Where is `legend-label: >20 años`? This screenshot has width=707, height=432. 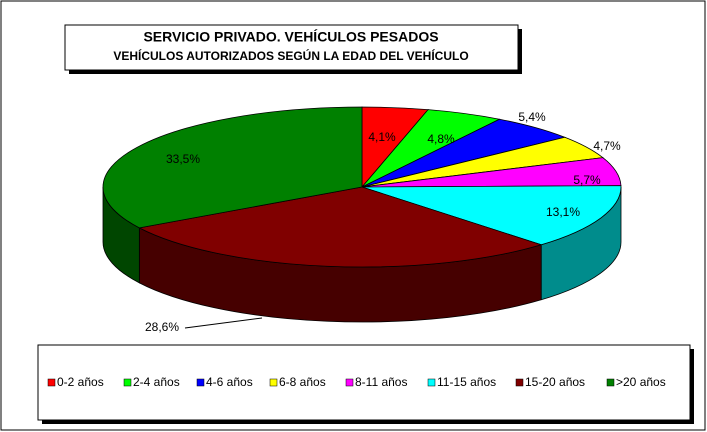 legend-label: >20 años is located at coordinates (641, 382).